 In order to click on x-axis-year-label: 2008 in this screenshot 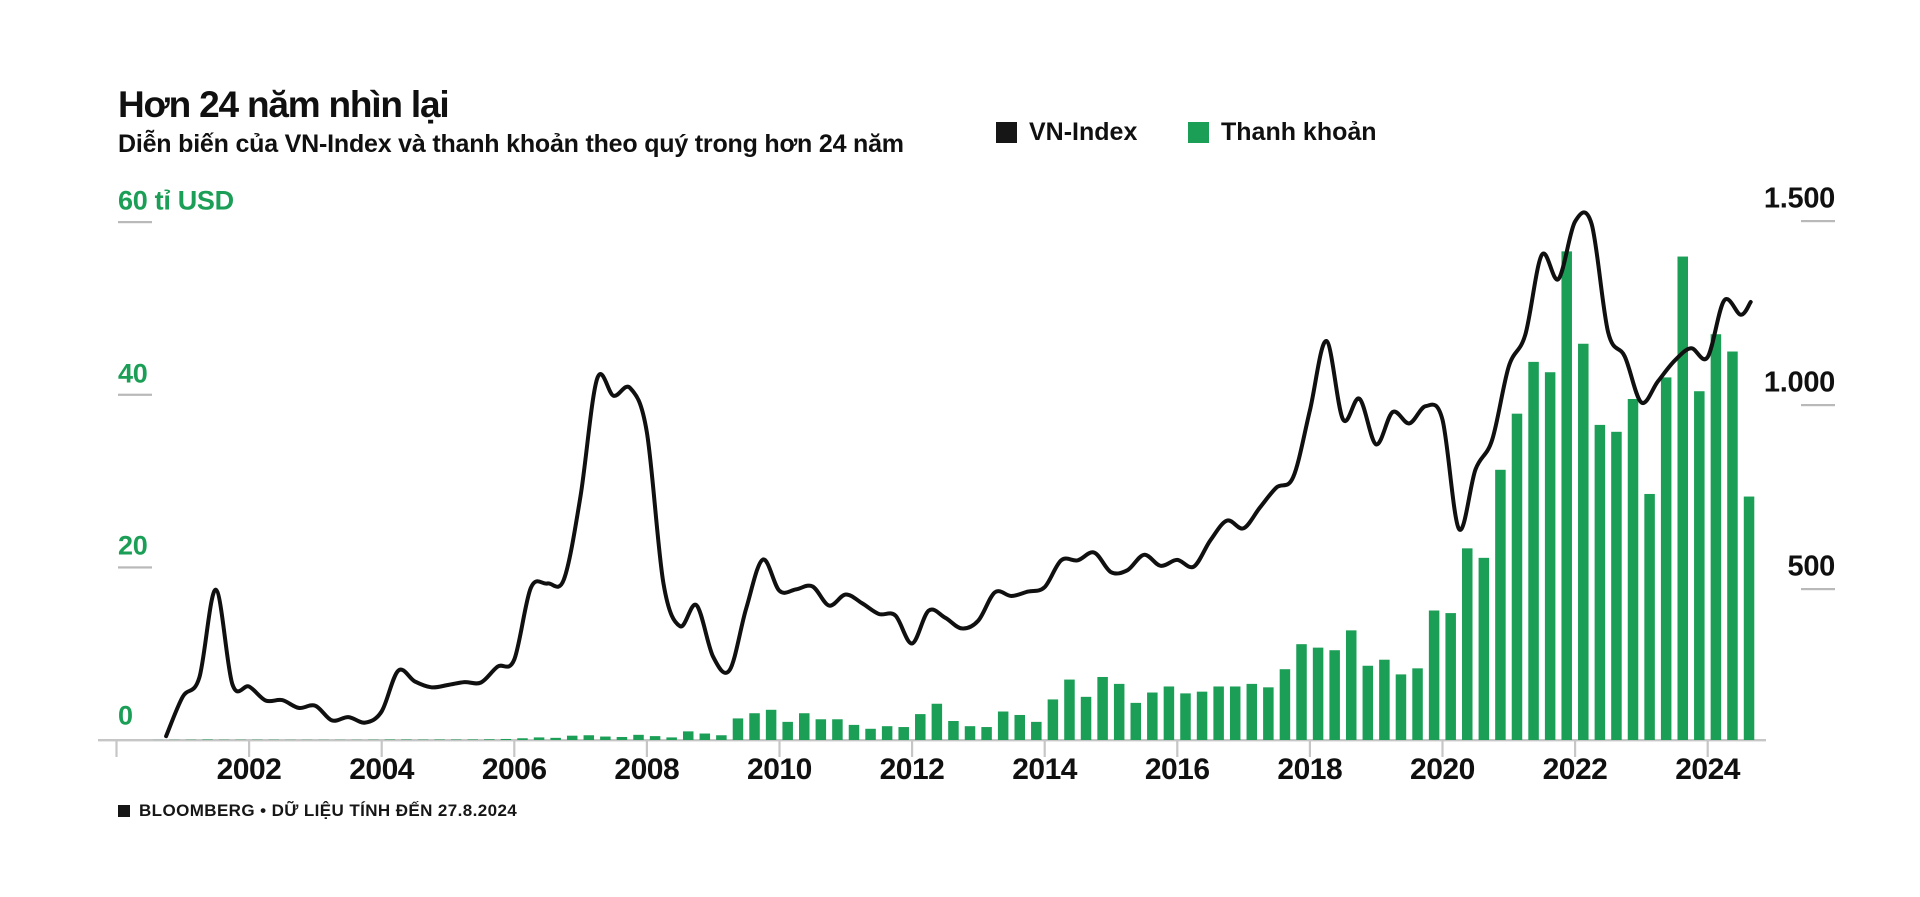, I will do `click(647, 769)`.